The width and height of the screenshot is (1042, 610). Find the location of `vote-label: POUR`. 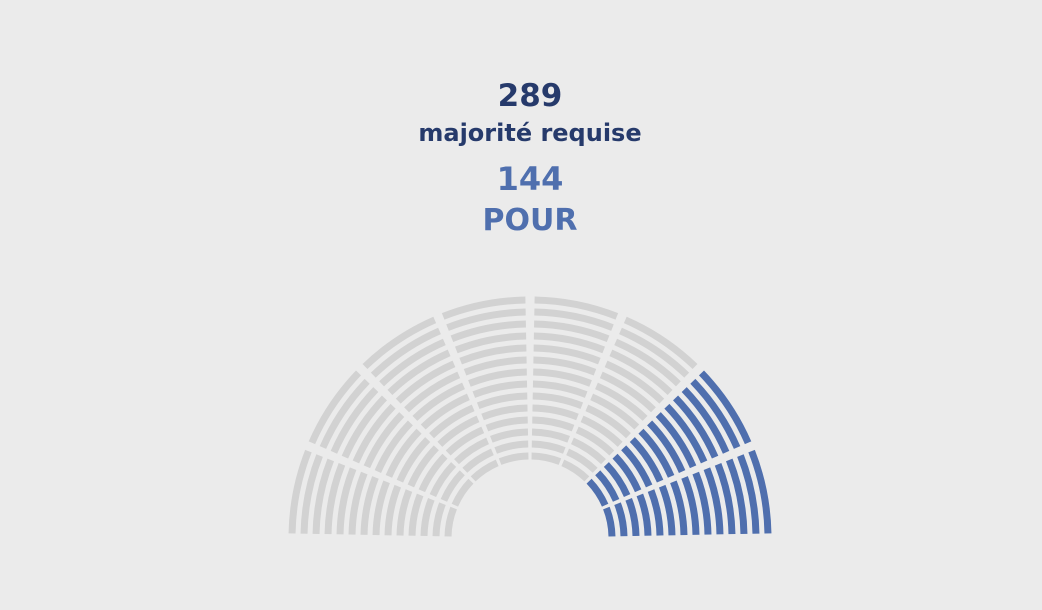

vote-label: POUR is located at coordinates (530, 220).